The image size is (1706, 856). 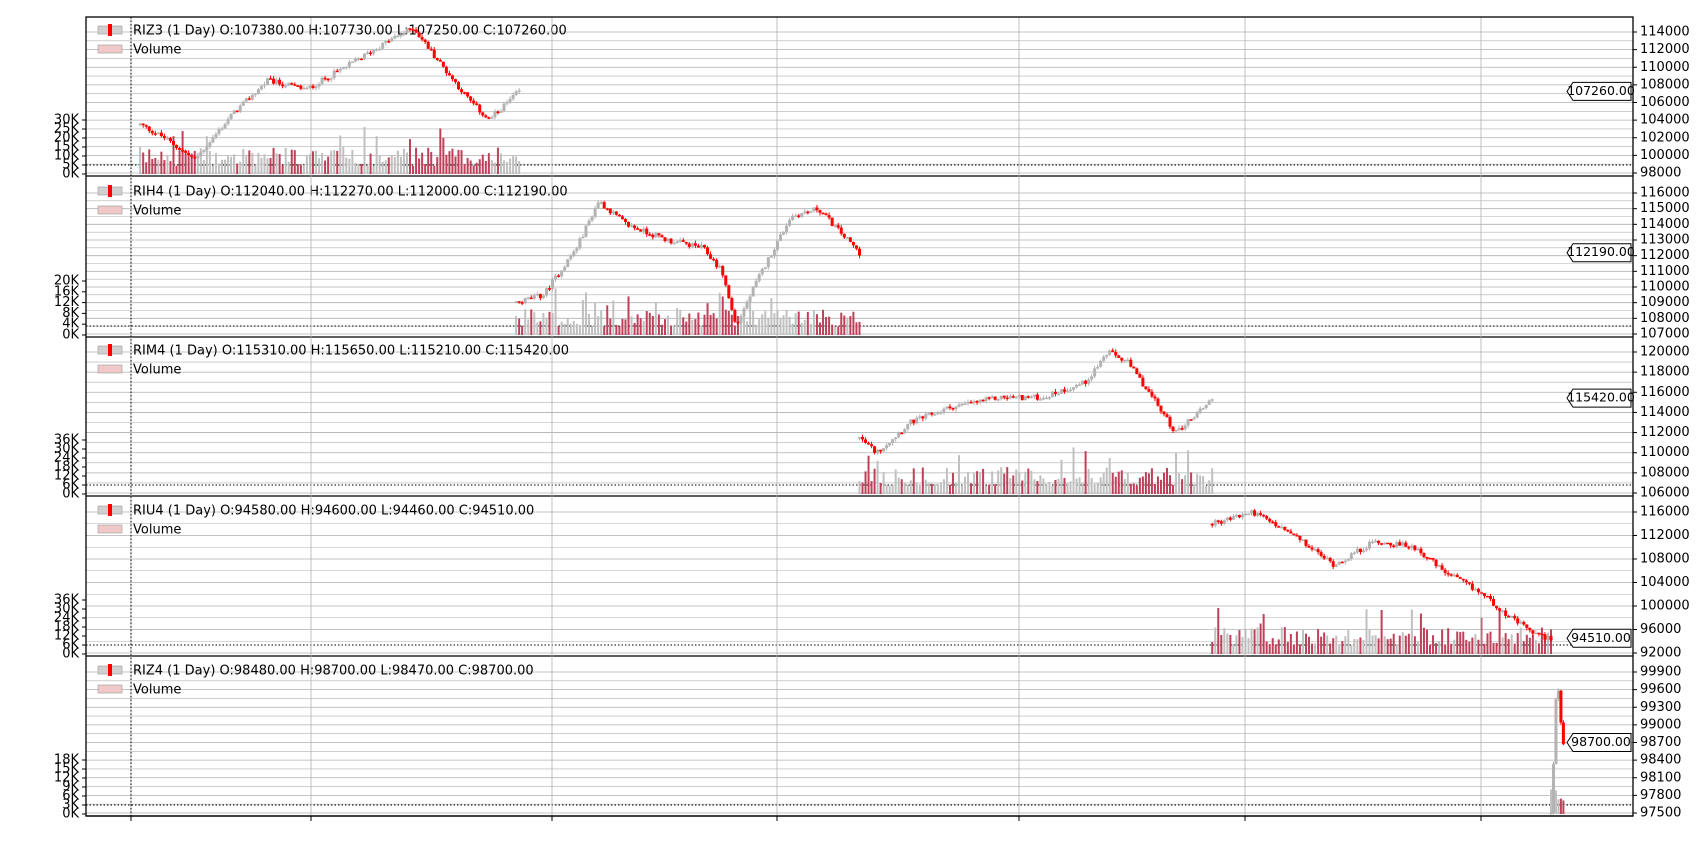 I want to click on volume-tick-label: 36K, so click(x=67, y=440).